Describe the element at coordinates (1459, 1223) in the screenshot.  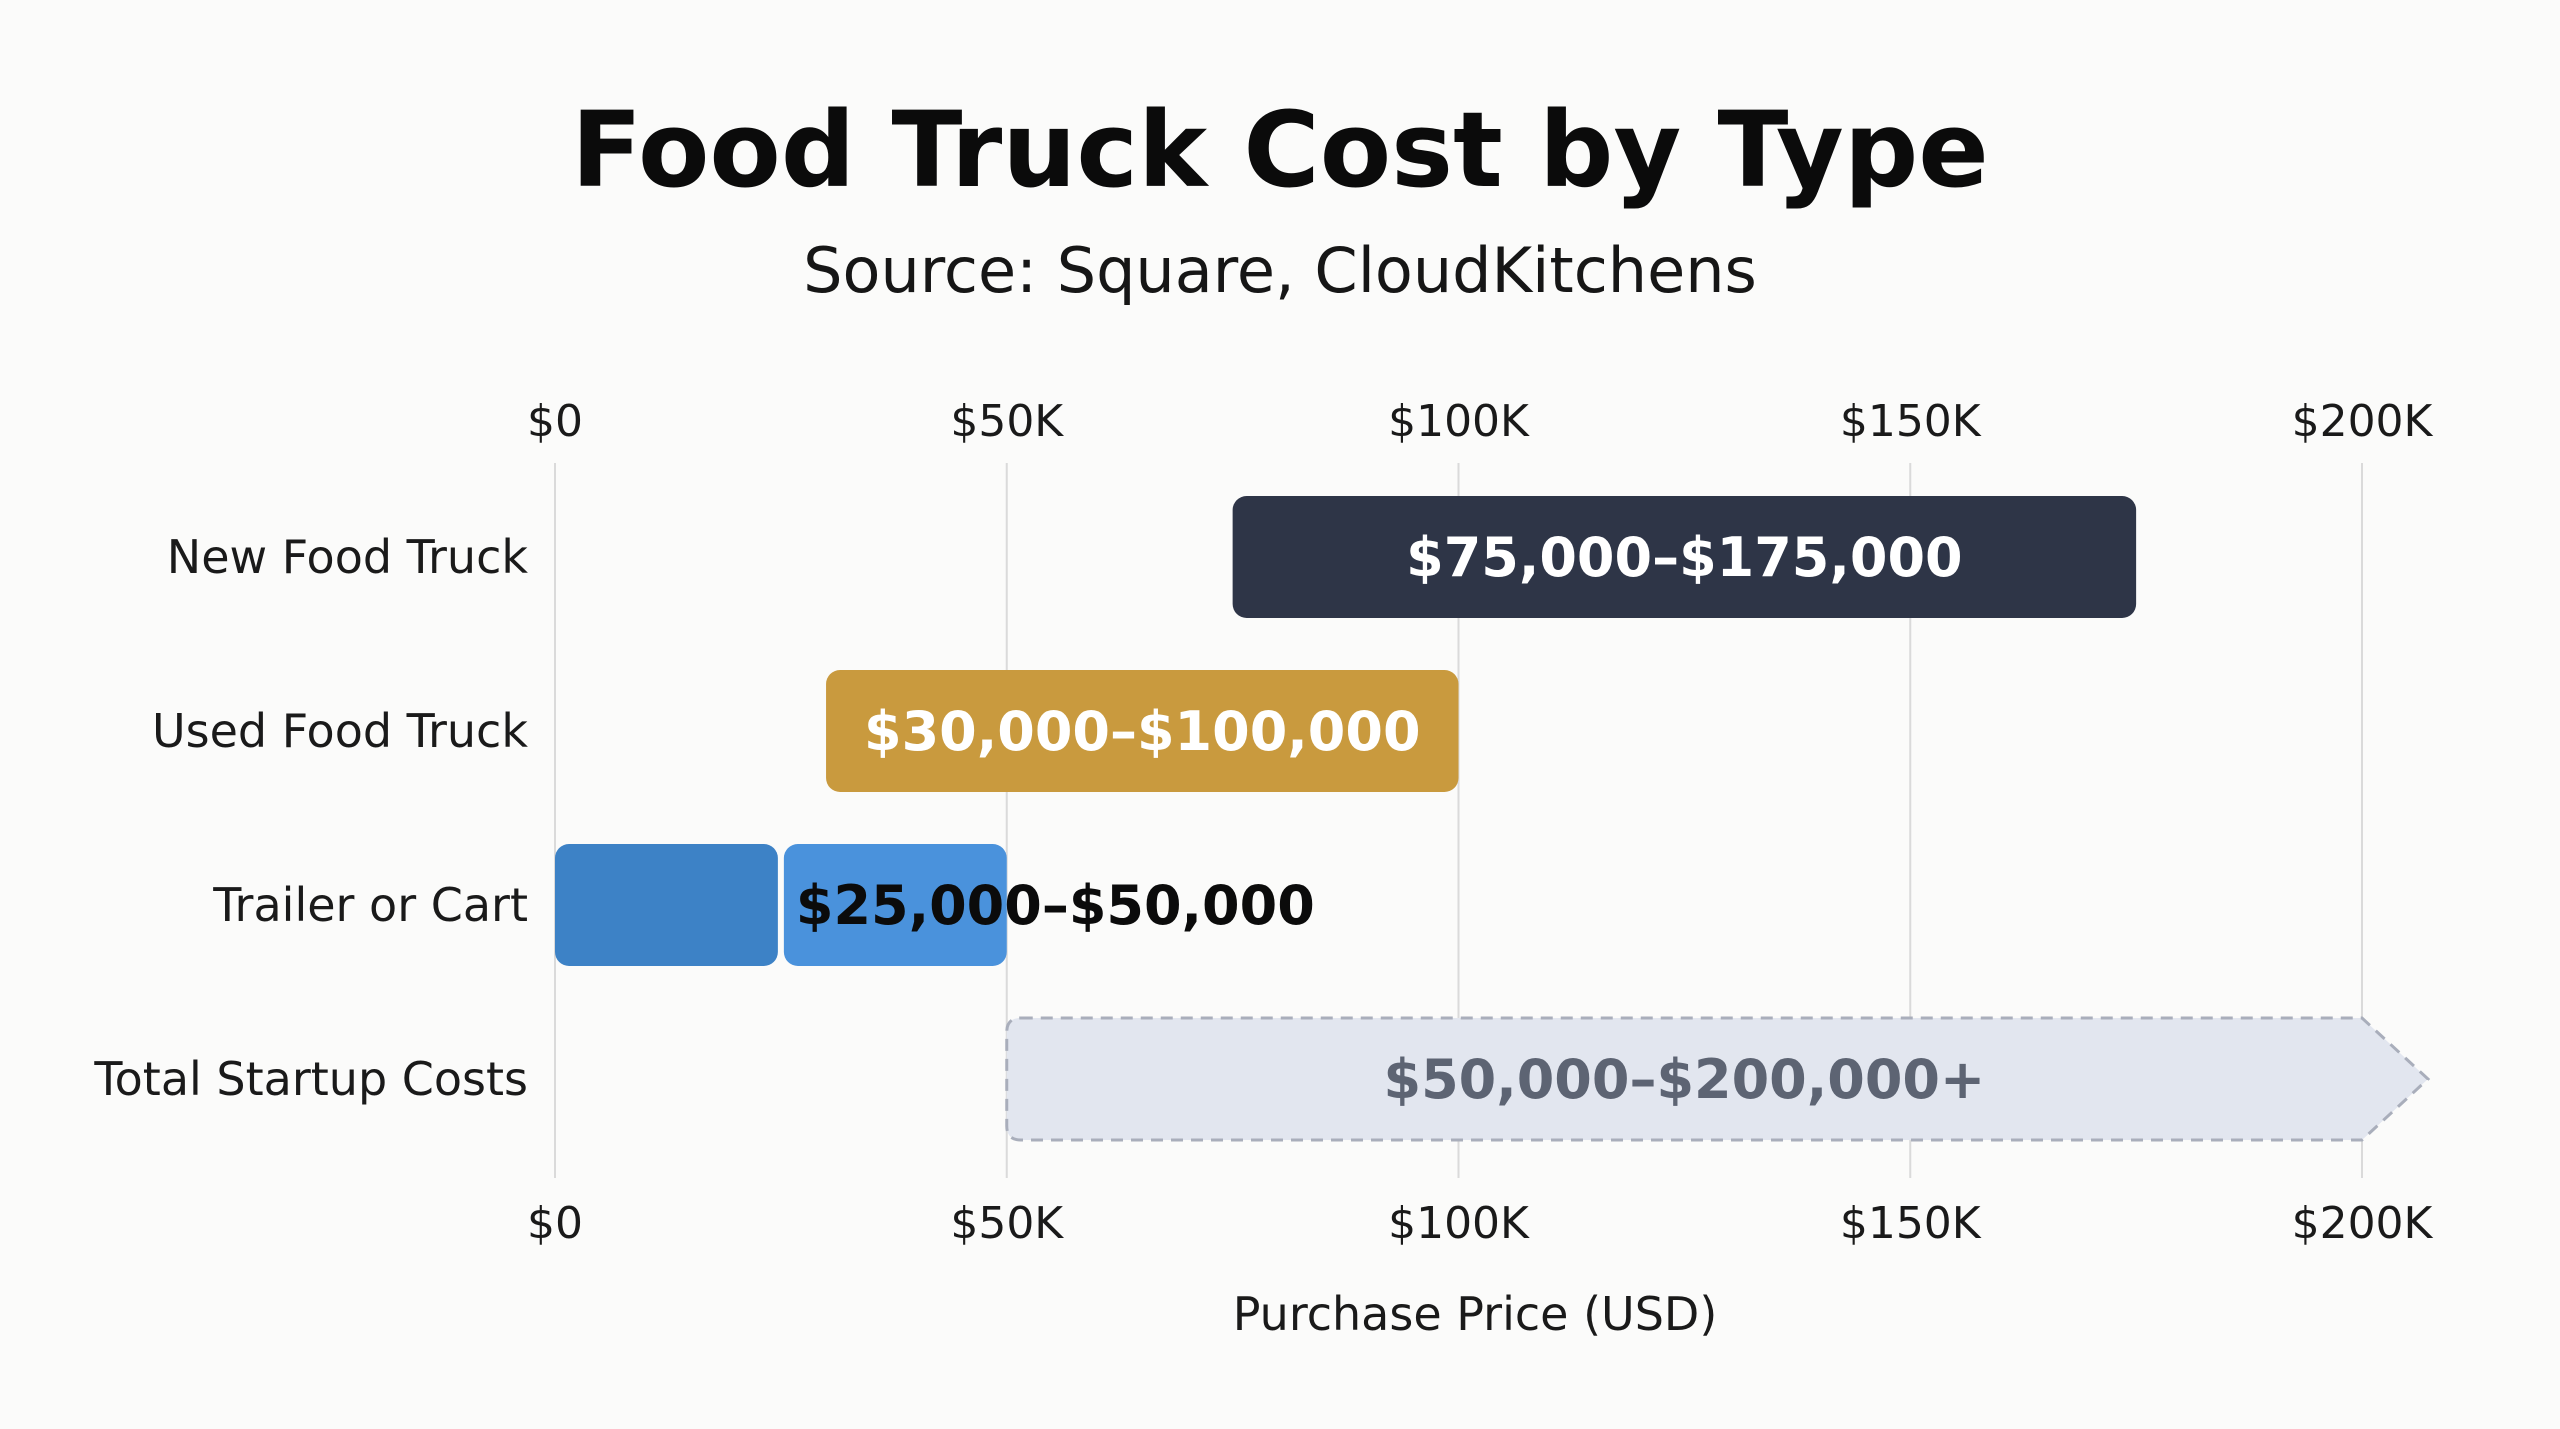
I see `x-tick-label-bottom: $100K` at that location.